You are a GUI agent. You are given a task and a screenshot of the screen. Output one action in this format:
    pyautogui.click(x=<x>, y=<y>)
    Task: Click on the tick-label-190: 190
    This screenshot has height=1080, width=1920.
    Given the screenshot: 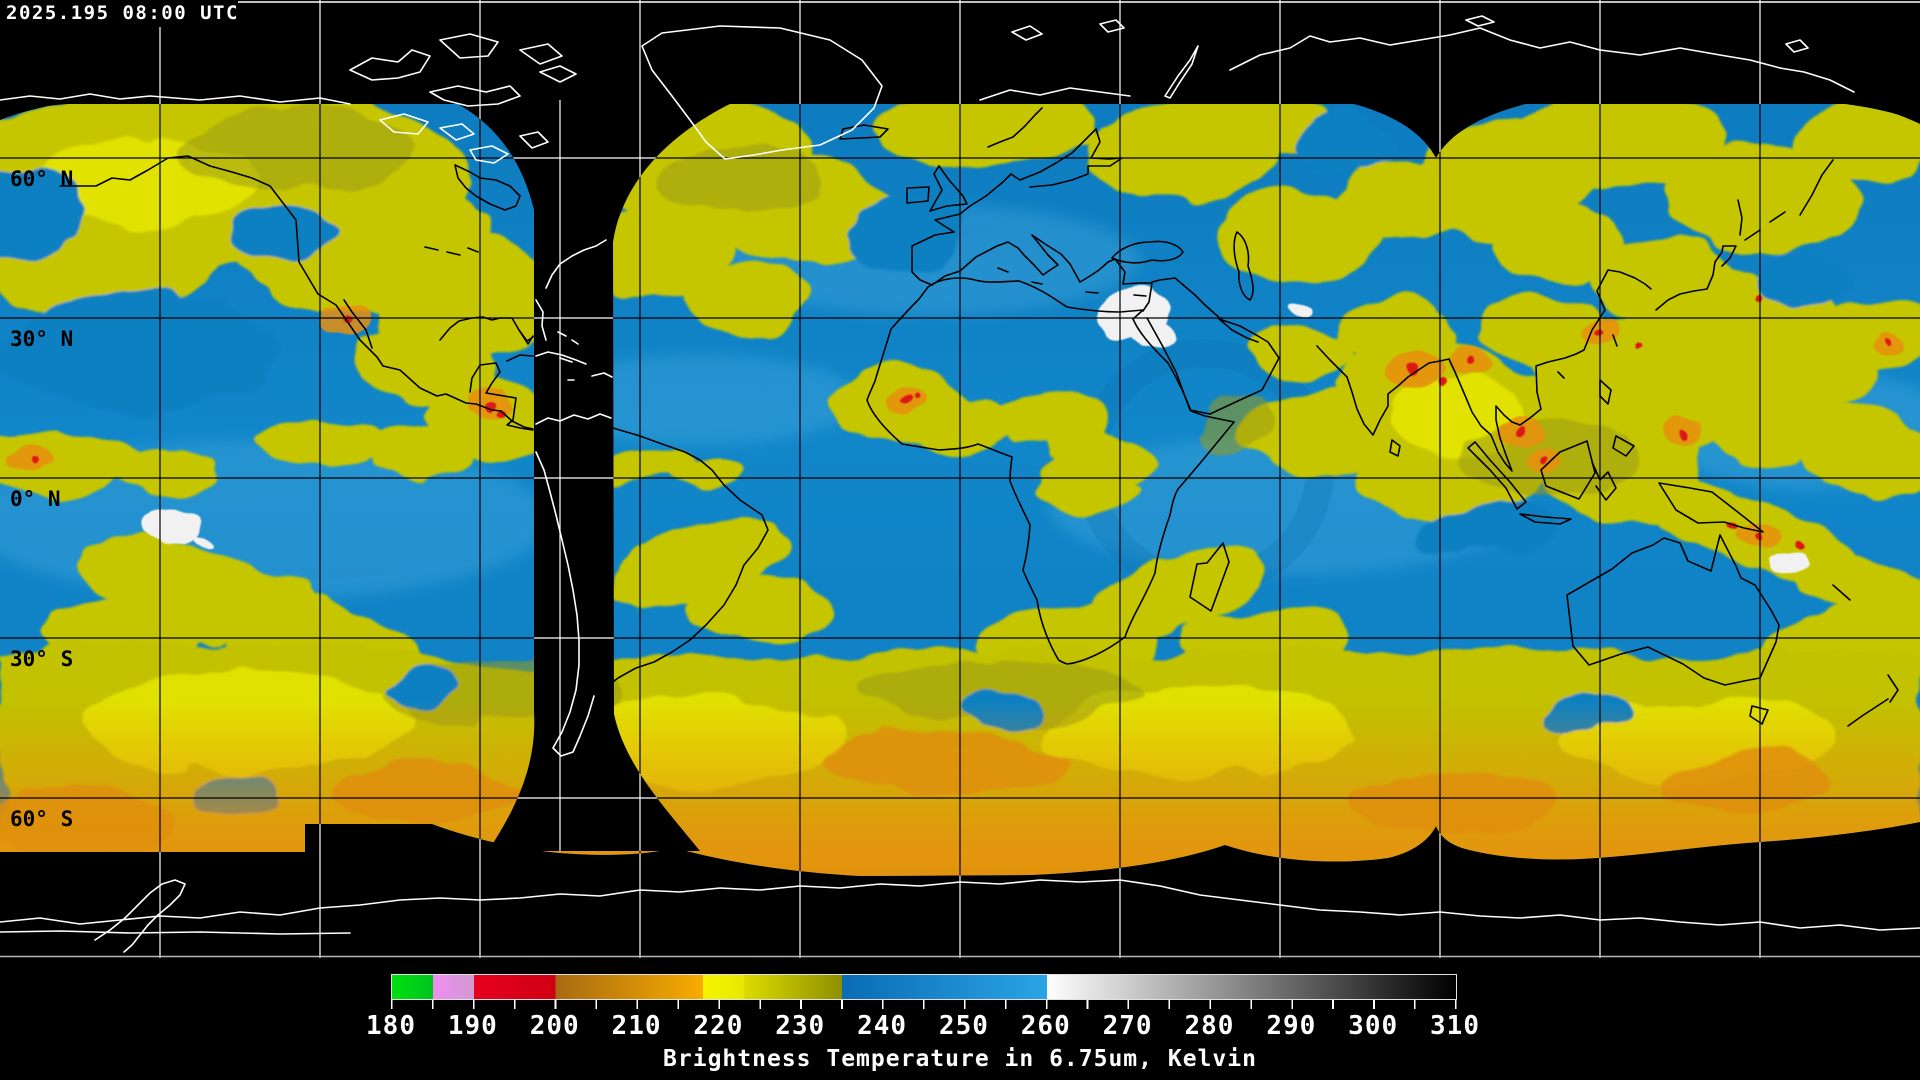 What is the action you would take?
    pyautogui.click(x=472, y=1026)
    